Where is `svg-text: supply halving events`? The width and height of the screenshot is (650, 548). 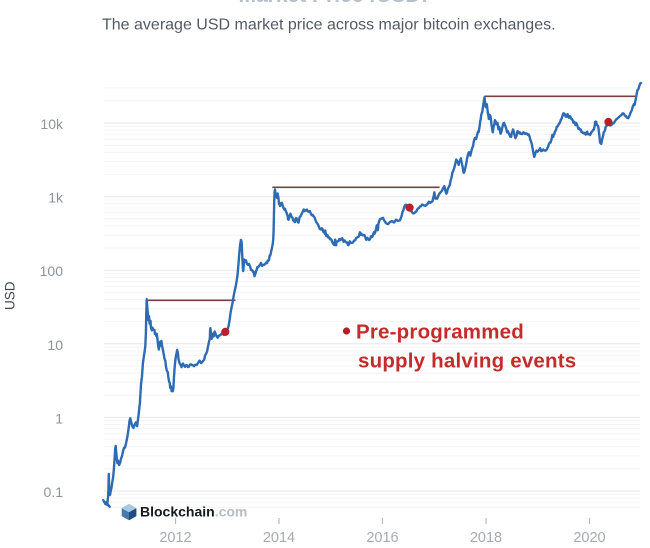
svg-text: supply halving events is located at coordinates (467, 361).